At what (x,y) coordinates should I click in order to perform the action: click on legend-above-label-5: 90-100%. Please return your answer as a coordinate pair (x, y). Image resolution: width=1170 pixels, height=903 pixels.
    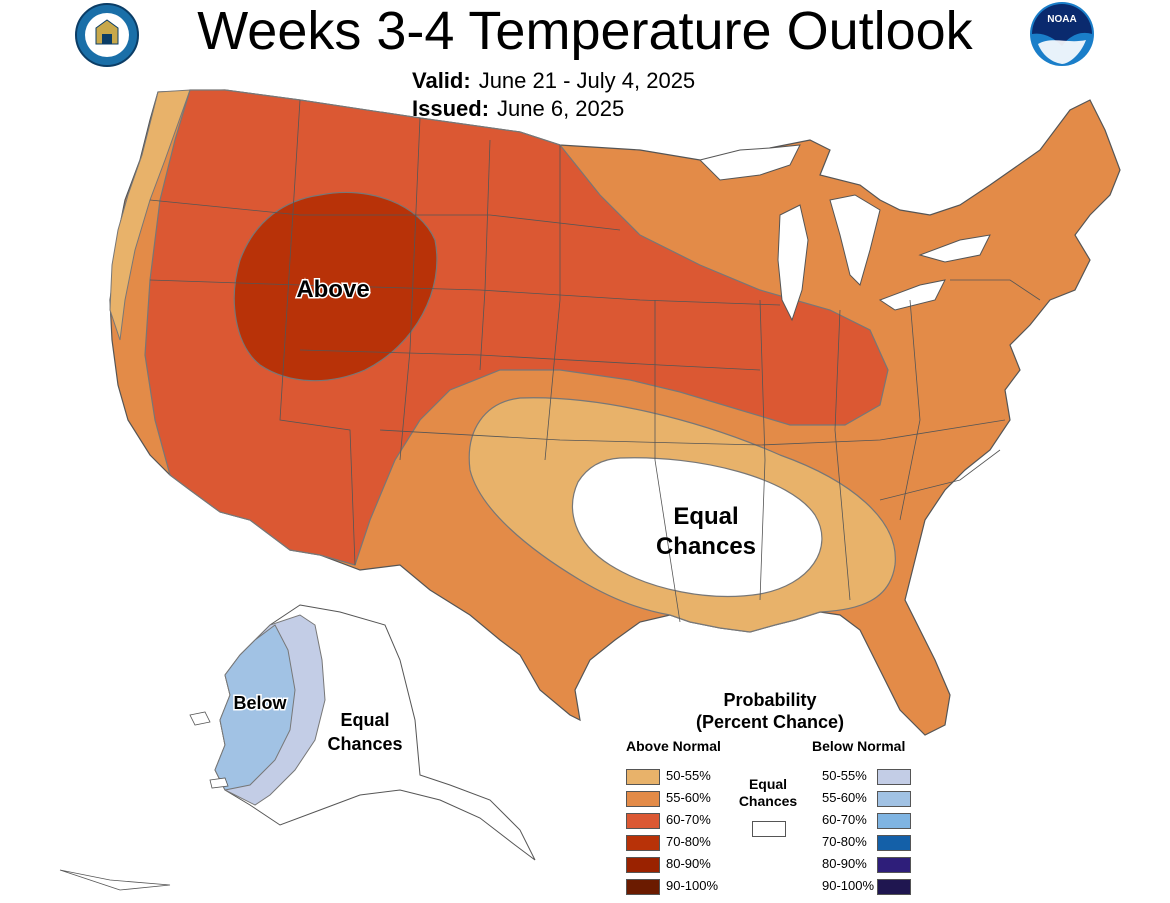
    Looking at the image, I should click on (692, 885).